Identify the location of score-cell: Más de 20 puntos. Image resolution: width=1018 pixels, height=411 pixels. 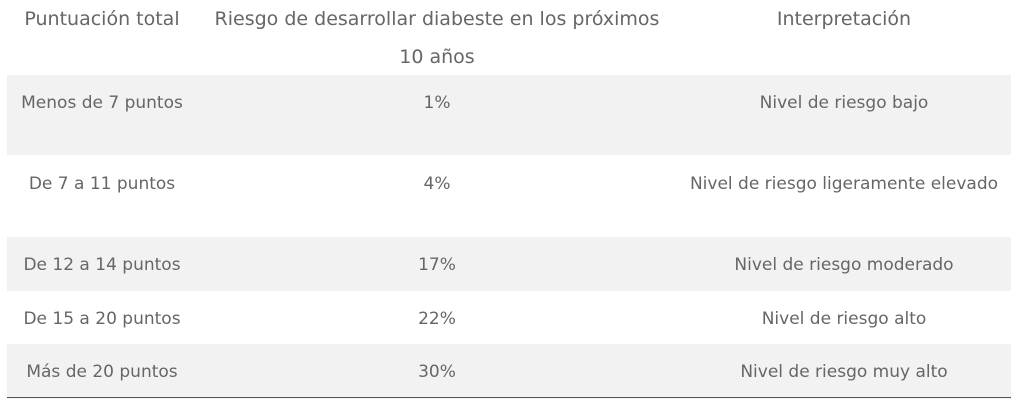
(102, 372).